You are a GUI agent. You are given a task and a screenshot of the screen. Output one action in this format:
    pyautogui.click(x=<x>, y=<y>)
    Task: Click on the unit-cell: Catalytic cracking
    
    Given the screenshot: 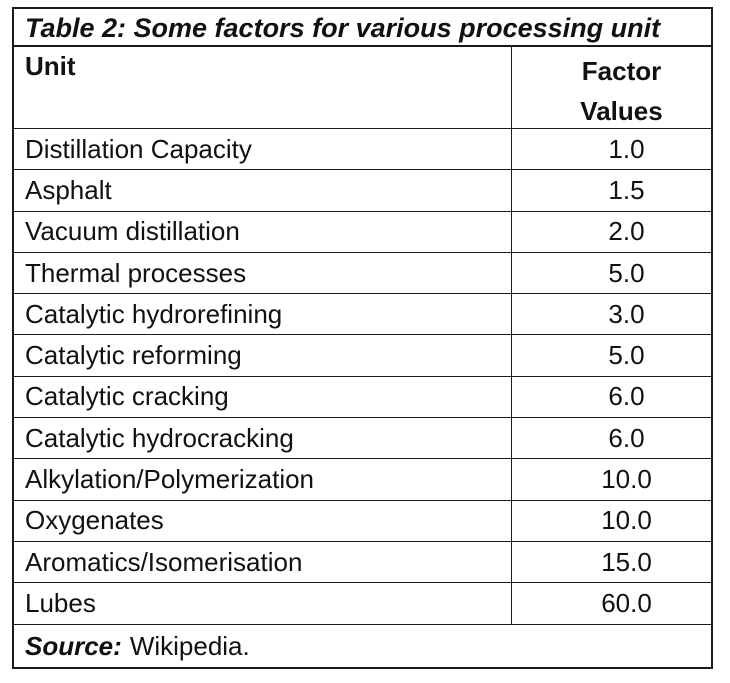 What is the action you would take?
    pyautogui.click(x=263, y=397)
    